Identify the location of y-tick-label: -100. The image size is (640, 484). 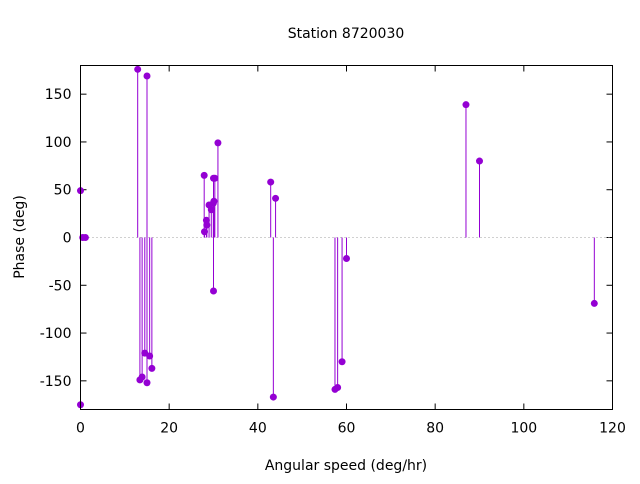
(56, 334).